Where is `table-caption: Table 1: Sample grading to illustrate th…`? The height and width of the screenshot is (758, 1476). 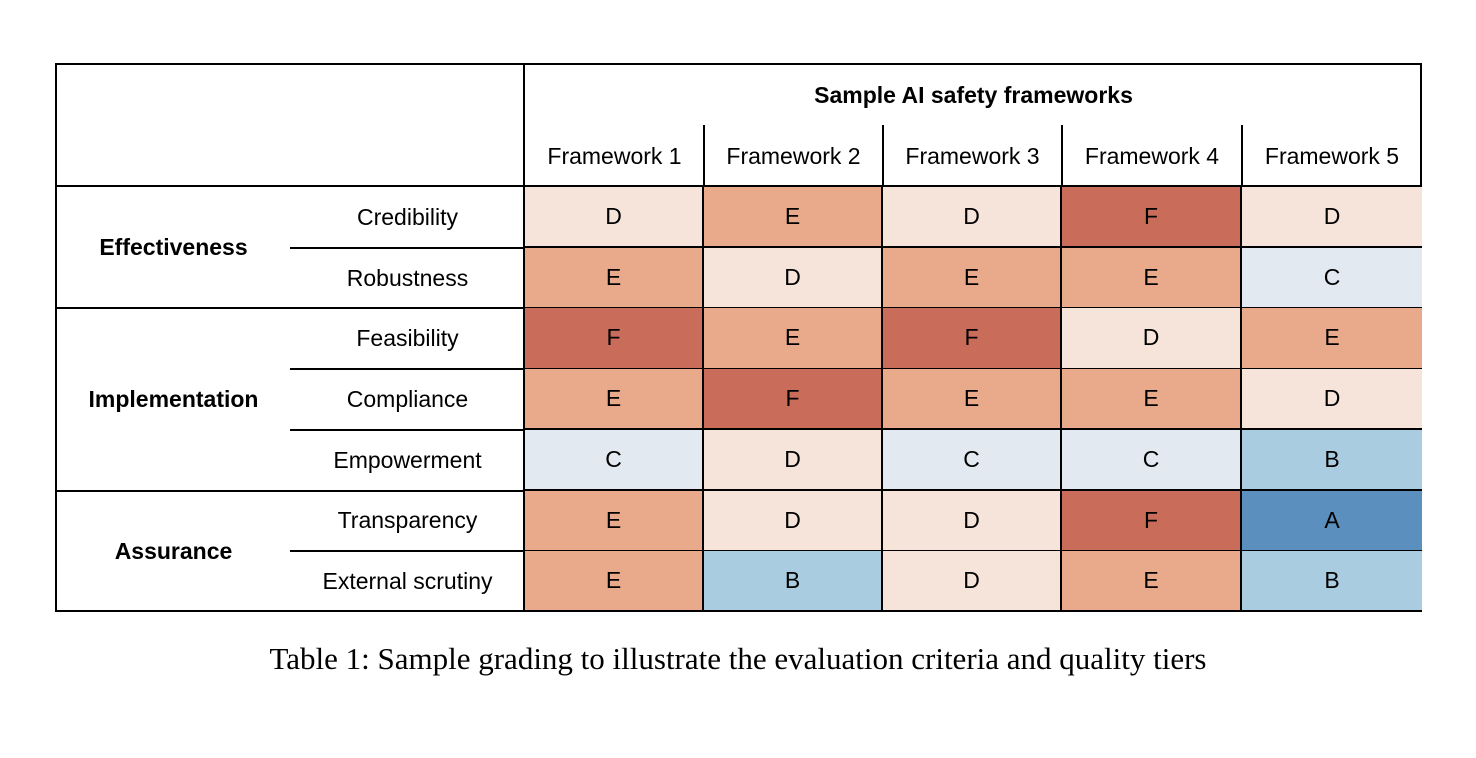 table-caption: Table 1: Sample grading to illustrate th… is located at coordinates (738, 658).